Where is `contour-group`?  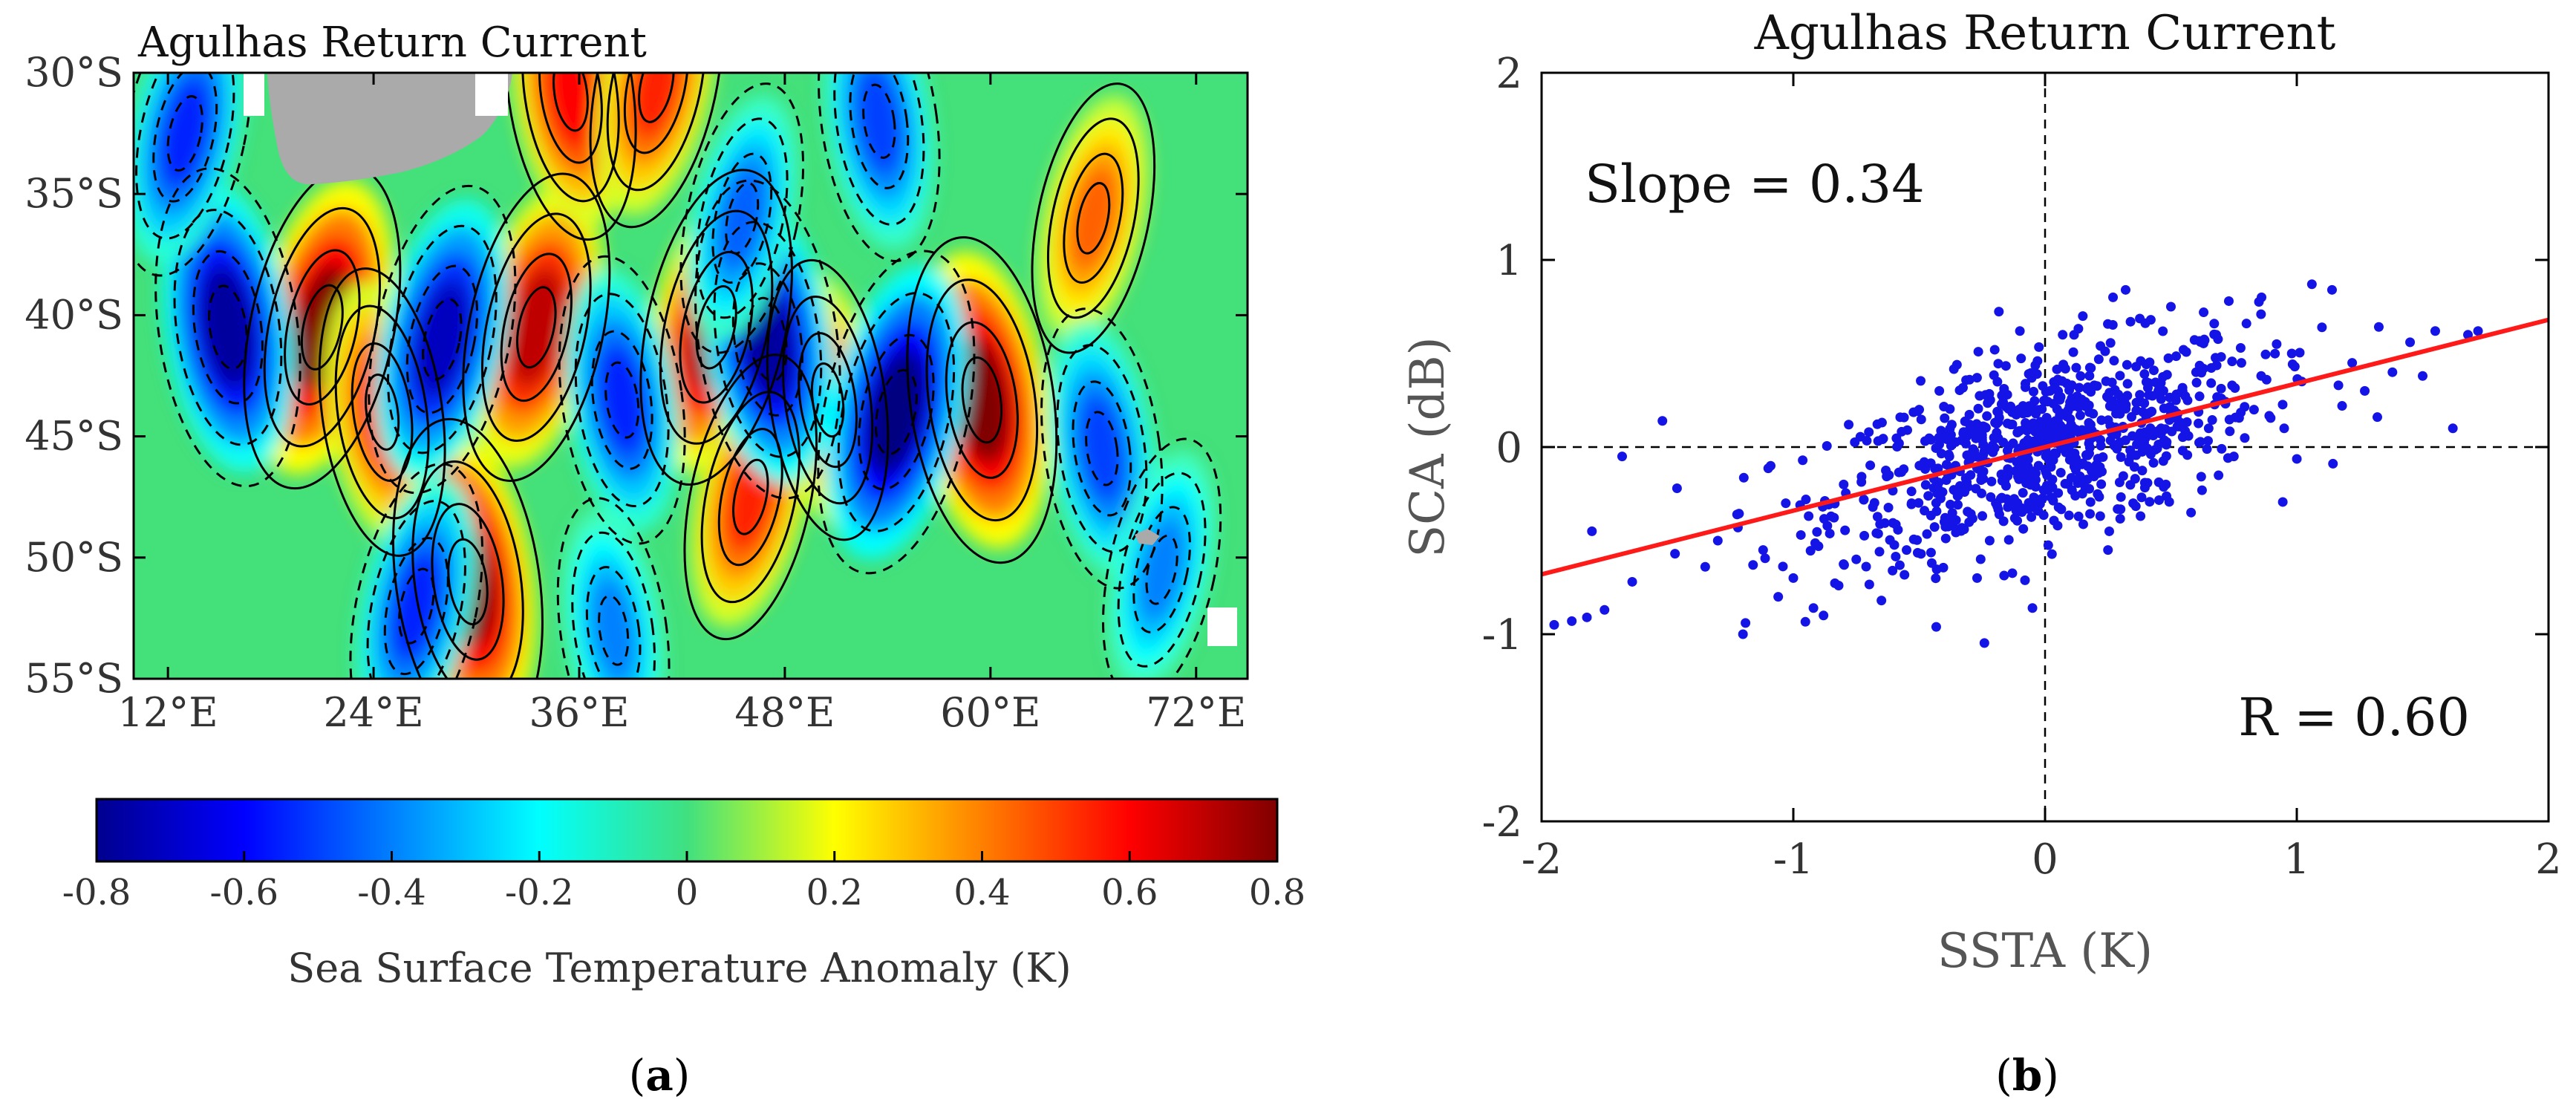 contour-group is located at coordinates (767, 340).